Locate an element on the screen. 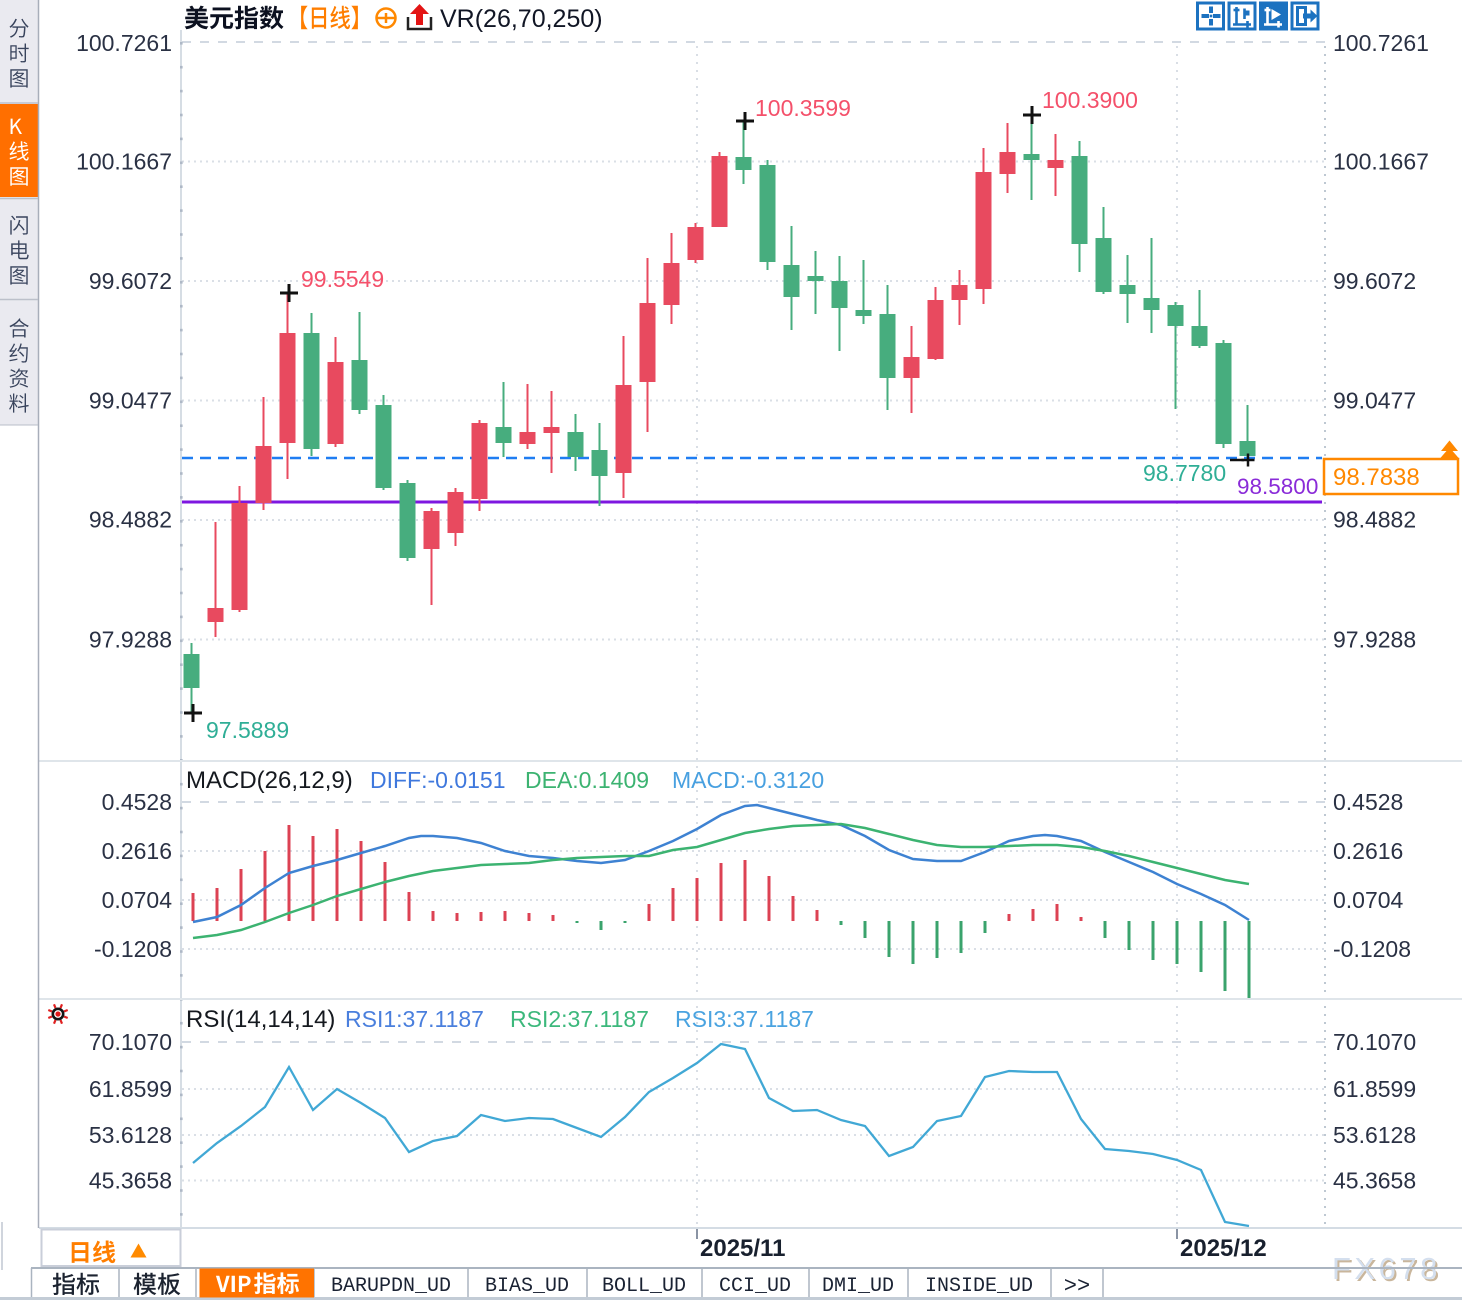  svg-text: BOLL_UD is located at coordinates (644, 1286).